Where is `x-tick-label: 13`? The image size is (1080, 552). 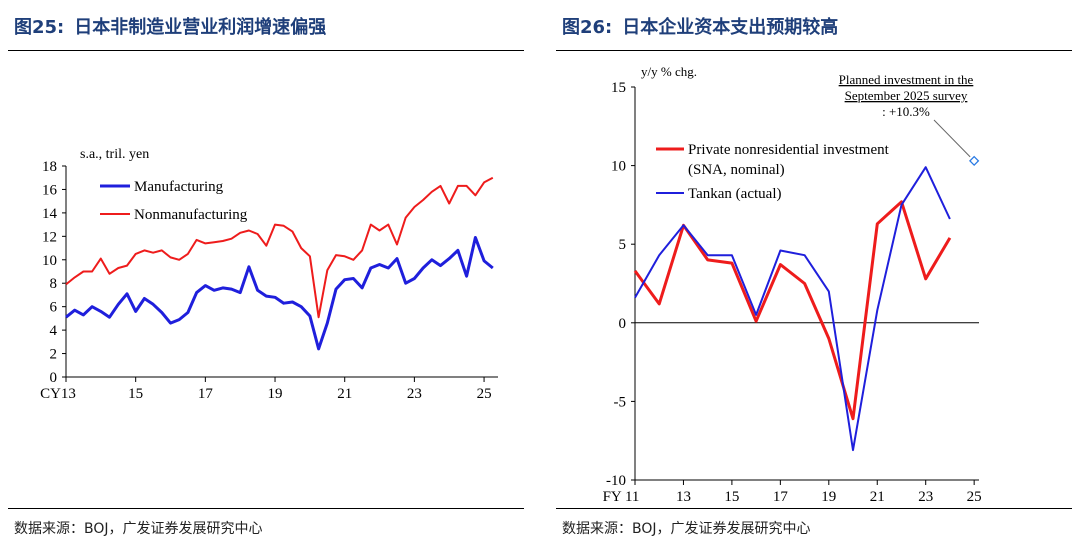
x-tick-label: 13 is located at coordinates (683, 497).